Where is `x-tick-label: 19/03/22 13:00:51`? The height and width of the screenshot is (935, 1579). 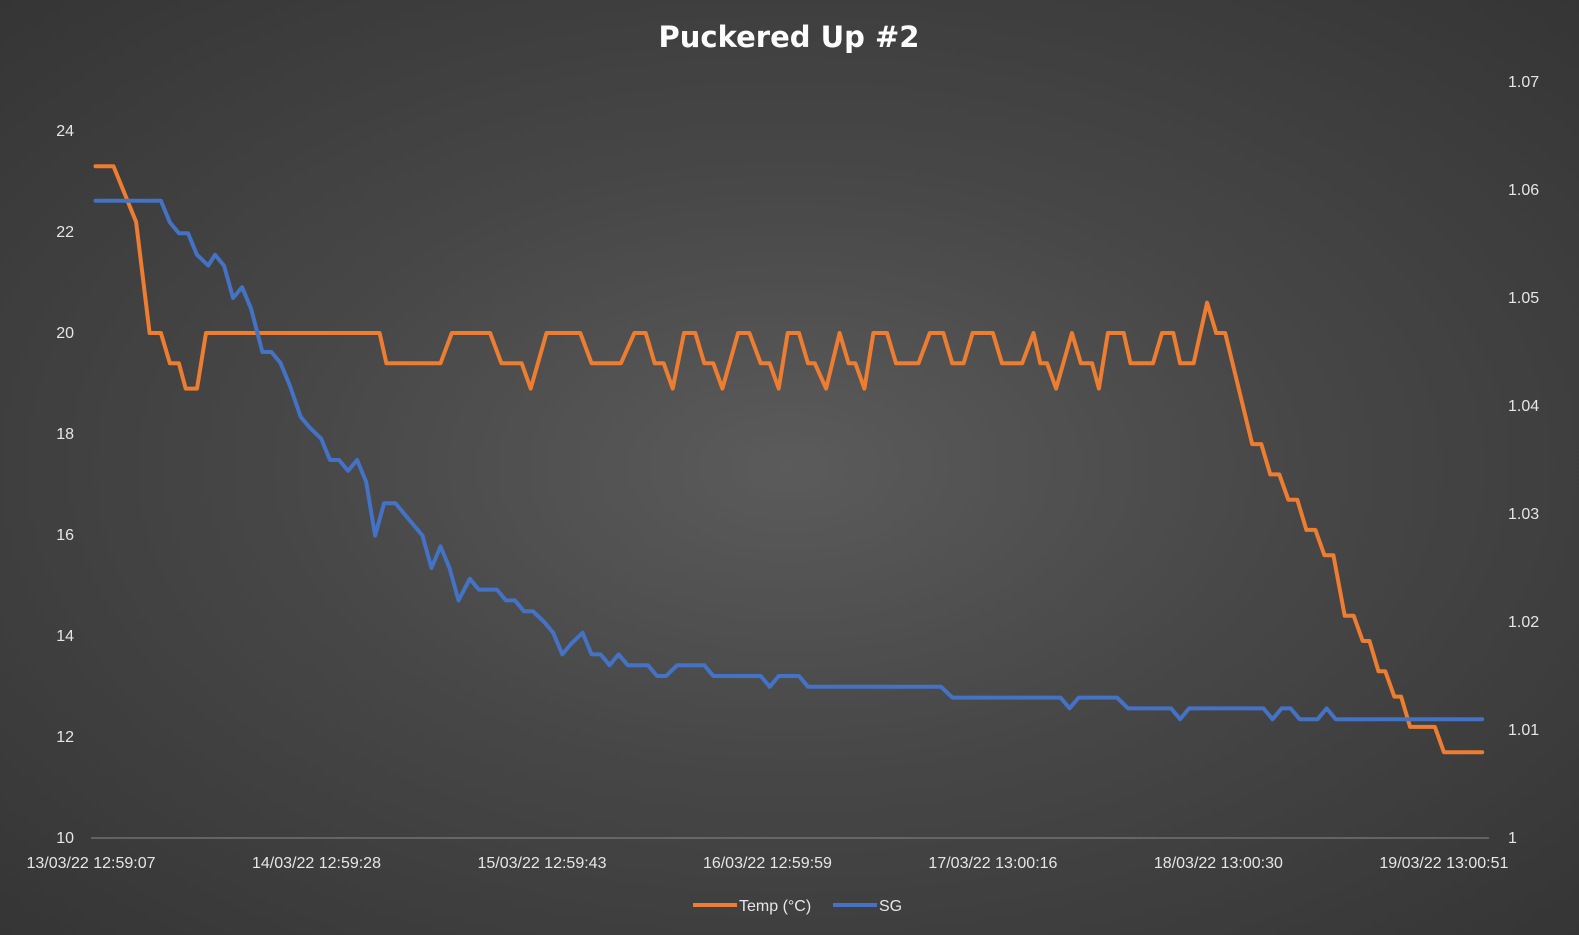
x-tick-label: 19/03/22 13:00:51 is located at coordinates (1443, 863).